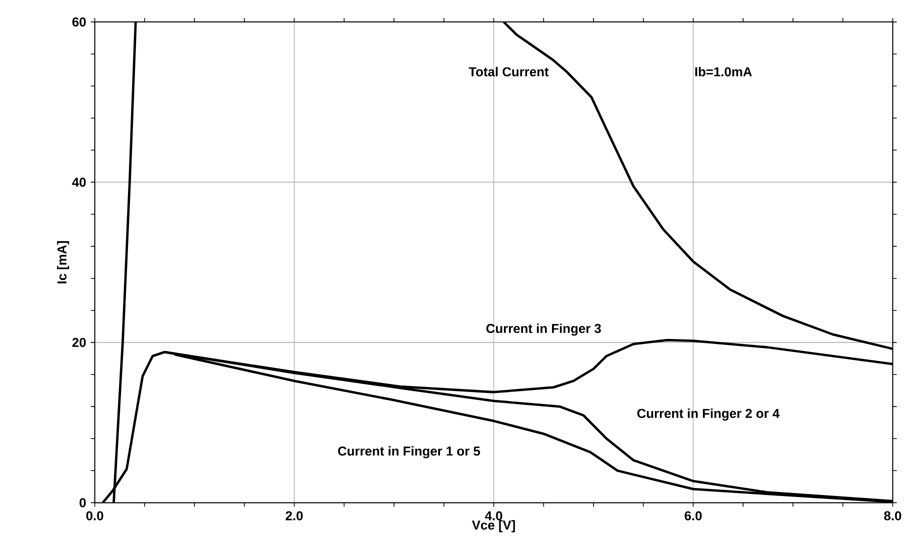 This screenshot has height=551, width=906. I want to click on y-axis-title: Ic [mA], so click(63, 262).